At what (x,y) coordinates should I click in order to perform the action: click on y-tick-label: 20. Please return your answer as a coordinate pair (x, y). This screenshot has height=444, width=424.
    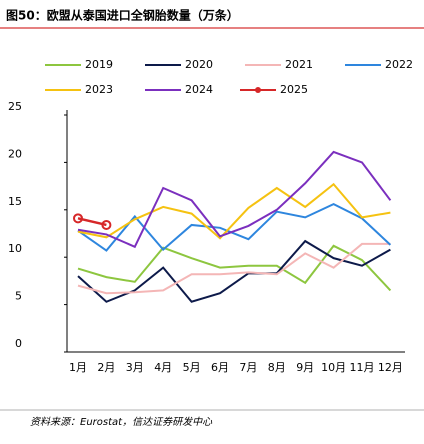
    Looking at the image, I should click on (15, 153).